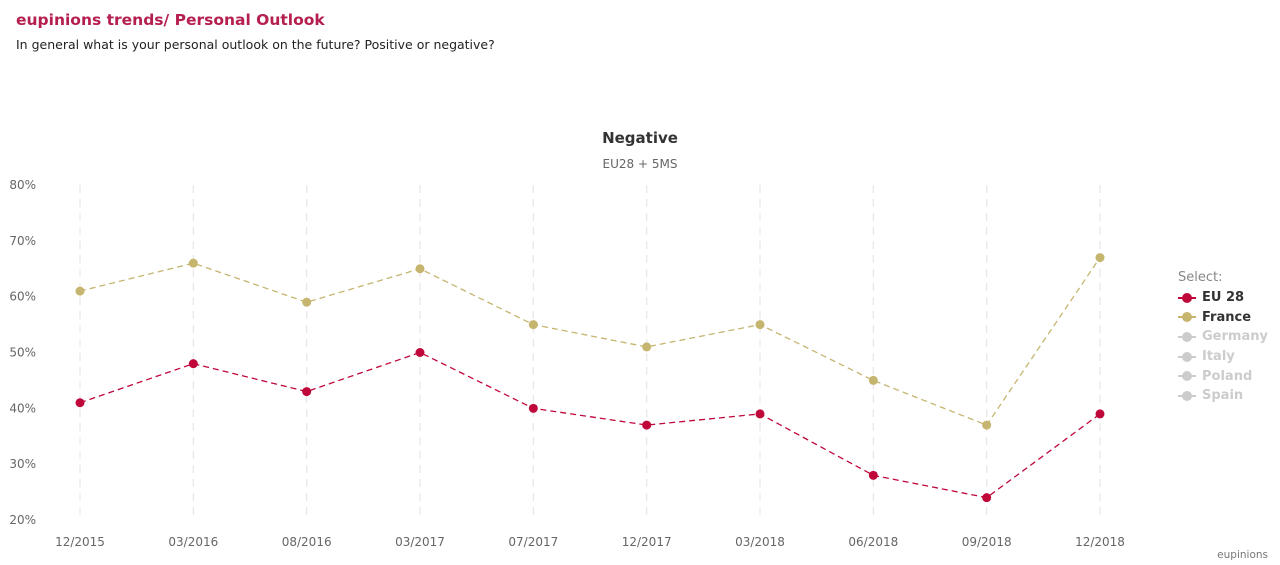 Image resolution: width=1280 pixels, height=565 pixels. I want to click on x-tick-label: 03/2018, so click(760, 542).